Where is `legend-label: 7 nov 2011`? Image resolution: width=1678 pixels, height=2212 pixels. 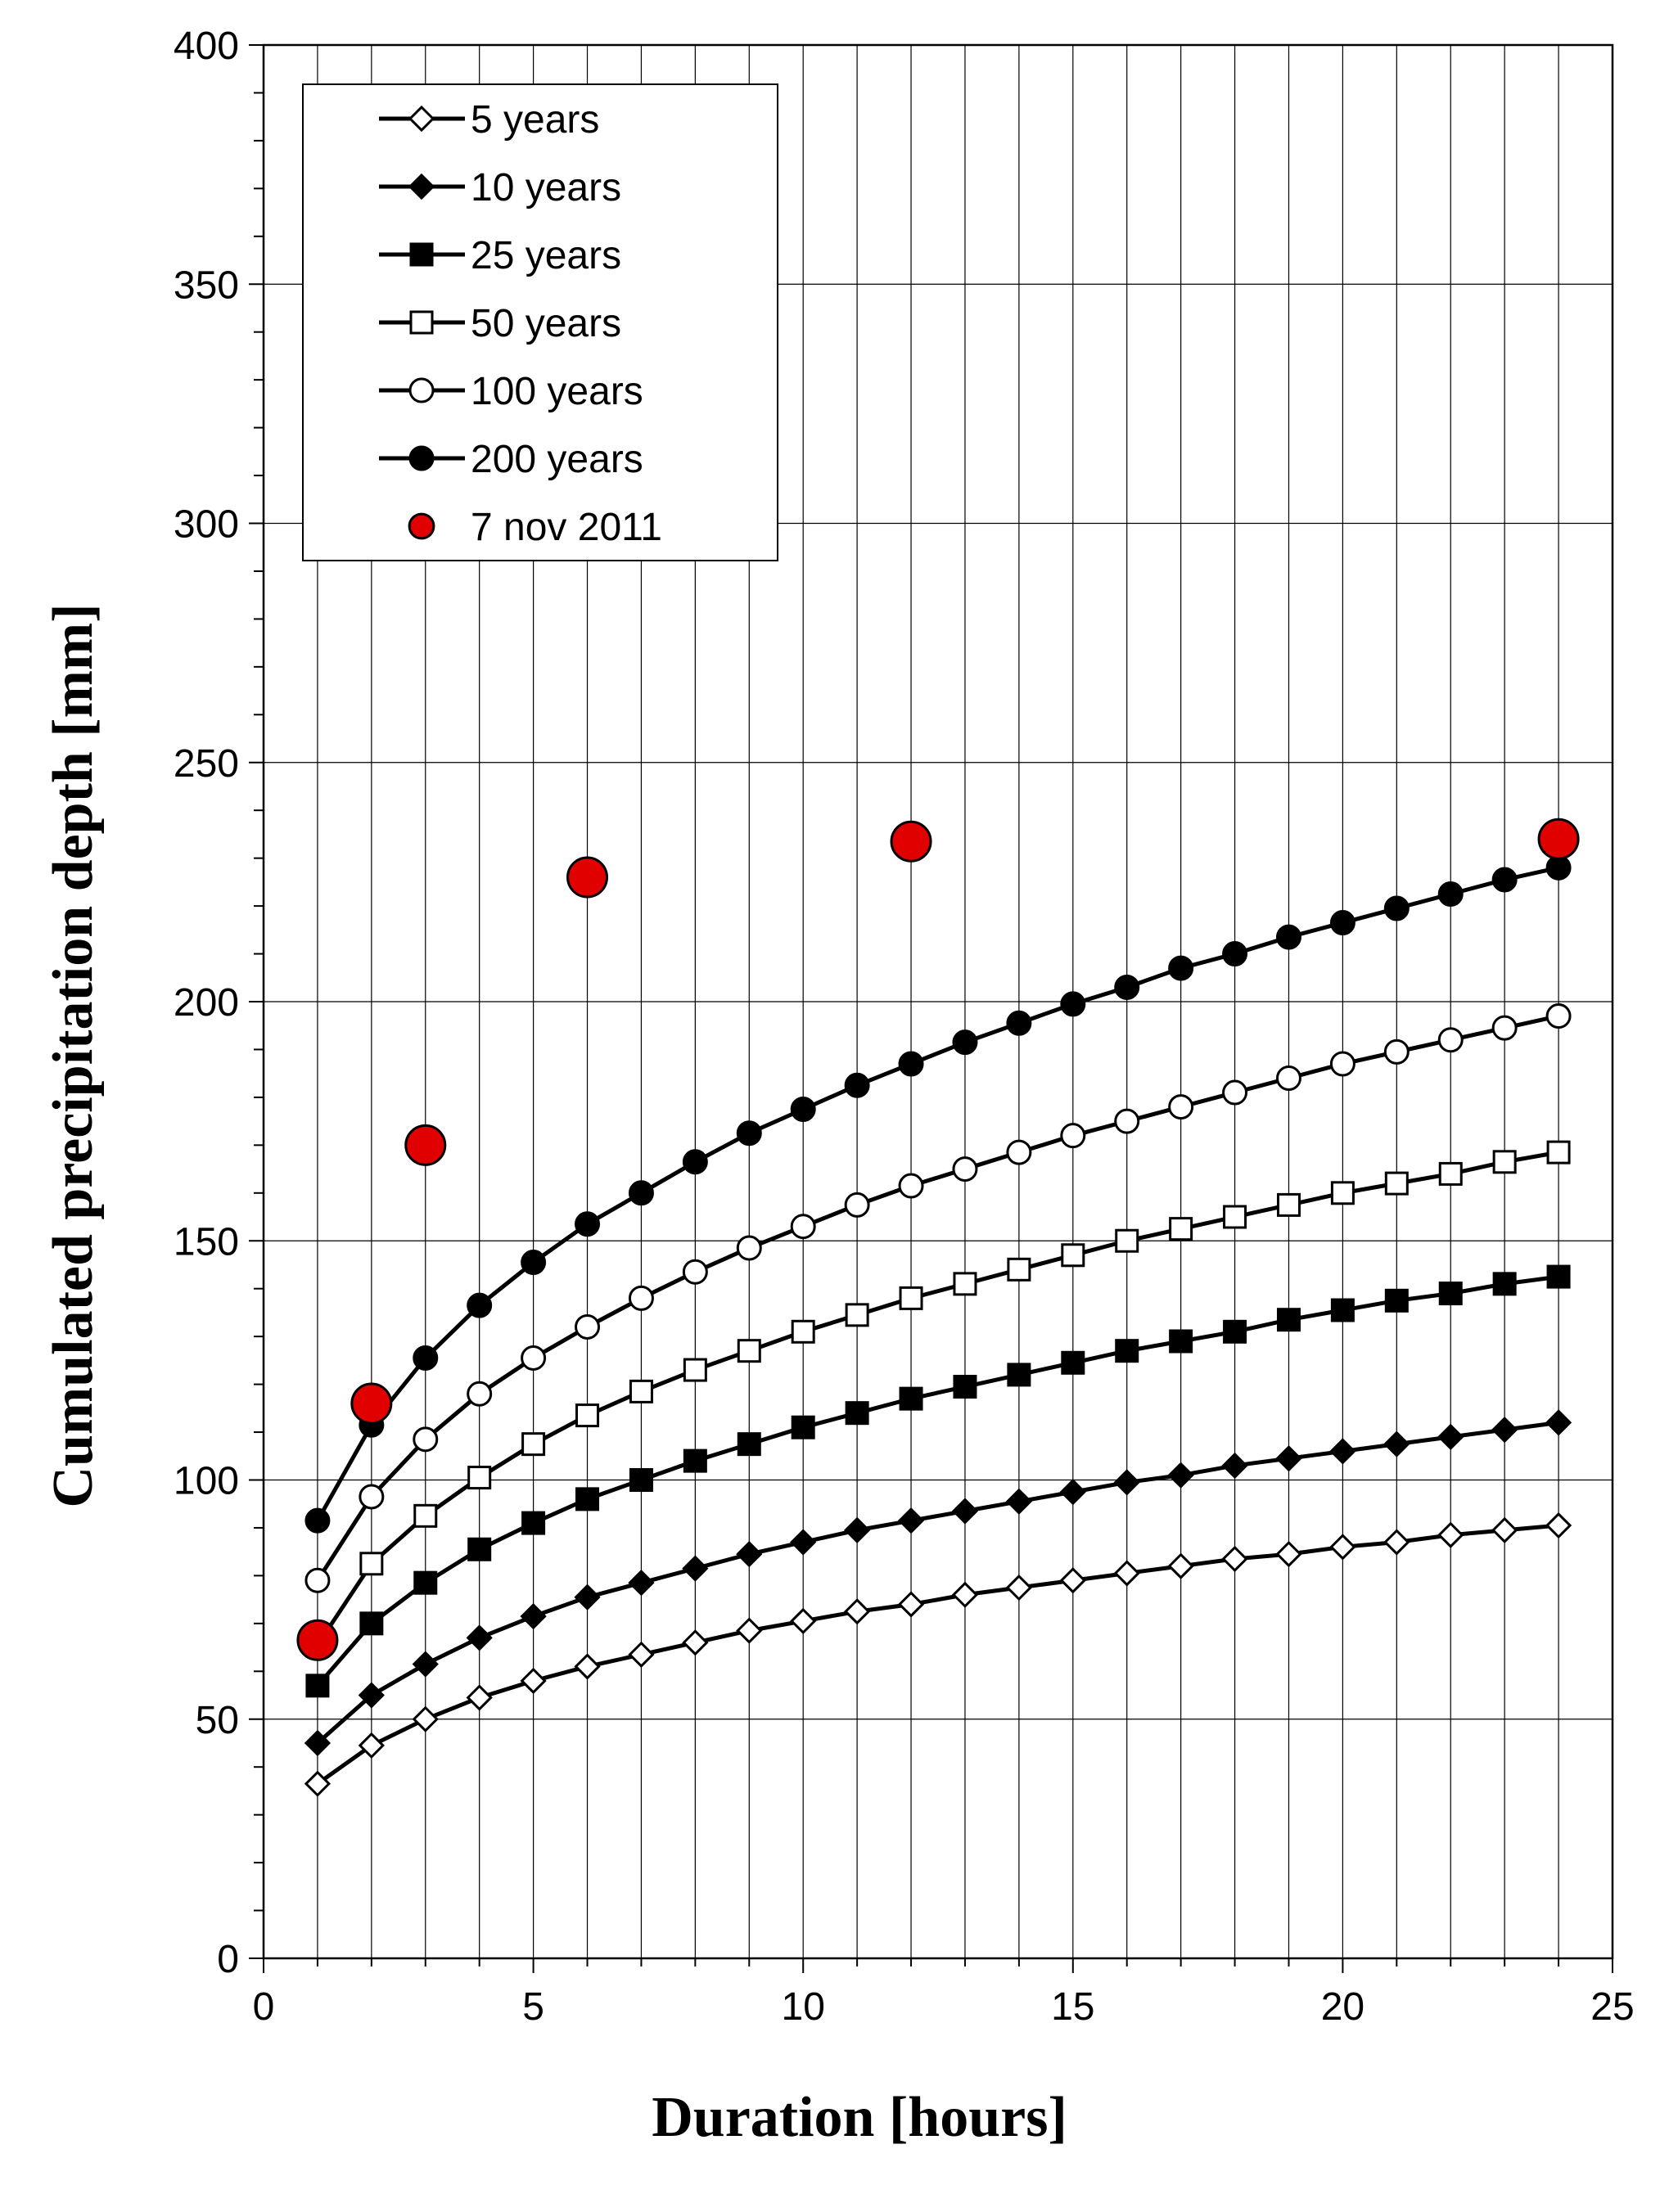 legend-label: 7 nov 2011 is located at coordinates (566, 527).